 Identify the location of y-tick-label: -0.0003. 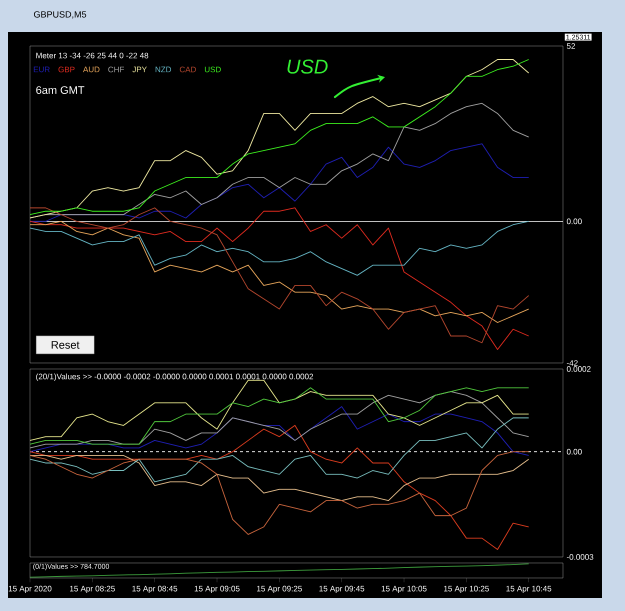
(580, 557).